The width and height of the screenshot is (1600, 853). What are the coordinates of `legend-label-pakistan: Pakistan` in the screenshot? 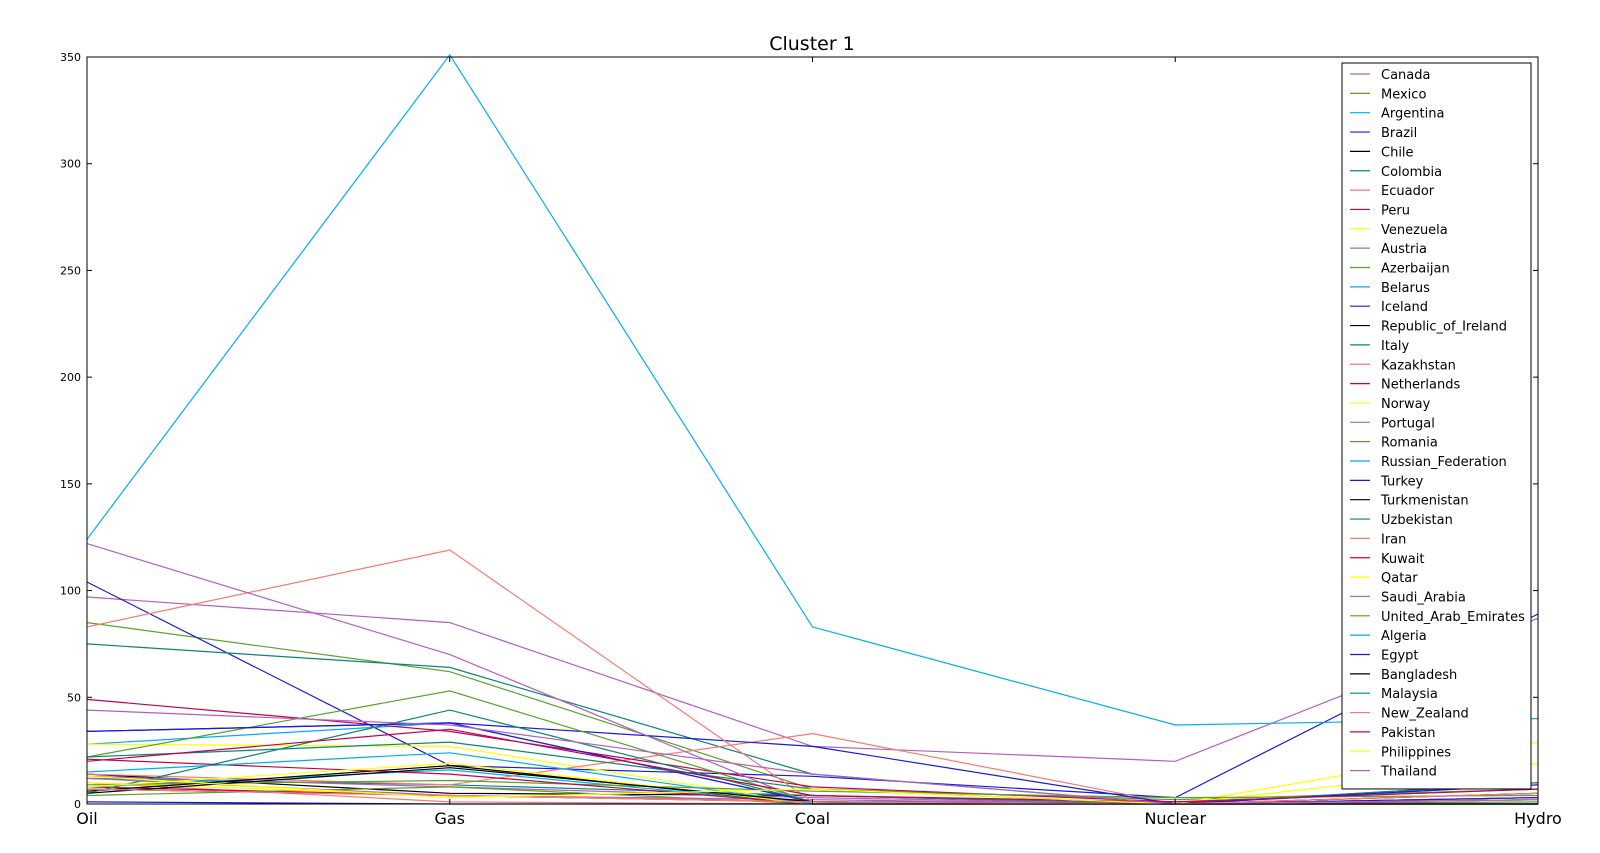 It's located at (1408, 733).